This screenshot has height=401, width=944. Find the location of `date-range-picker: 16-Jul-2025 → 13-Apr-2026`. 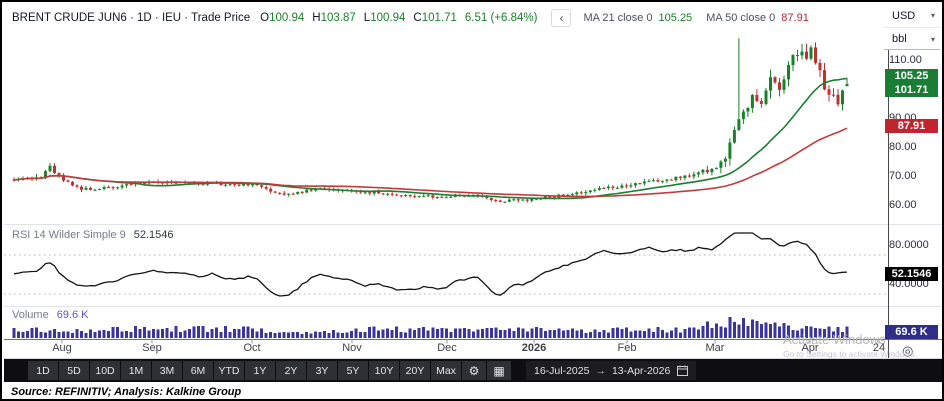

date-range-picker: 16-Jul-2025 → 13-Apr-2026 is located at coordinates (611, 370).